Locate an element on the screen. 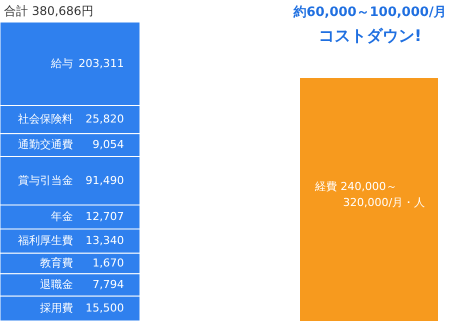 This screenshot has width=470, height=321. text: コストダウン! is located at coordinates (370, 35).